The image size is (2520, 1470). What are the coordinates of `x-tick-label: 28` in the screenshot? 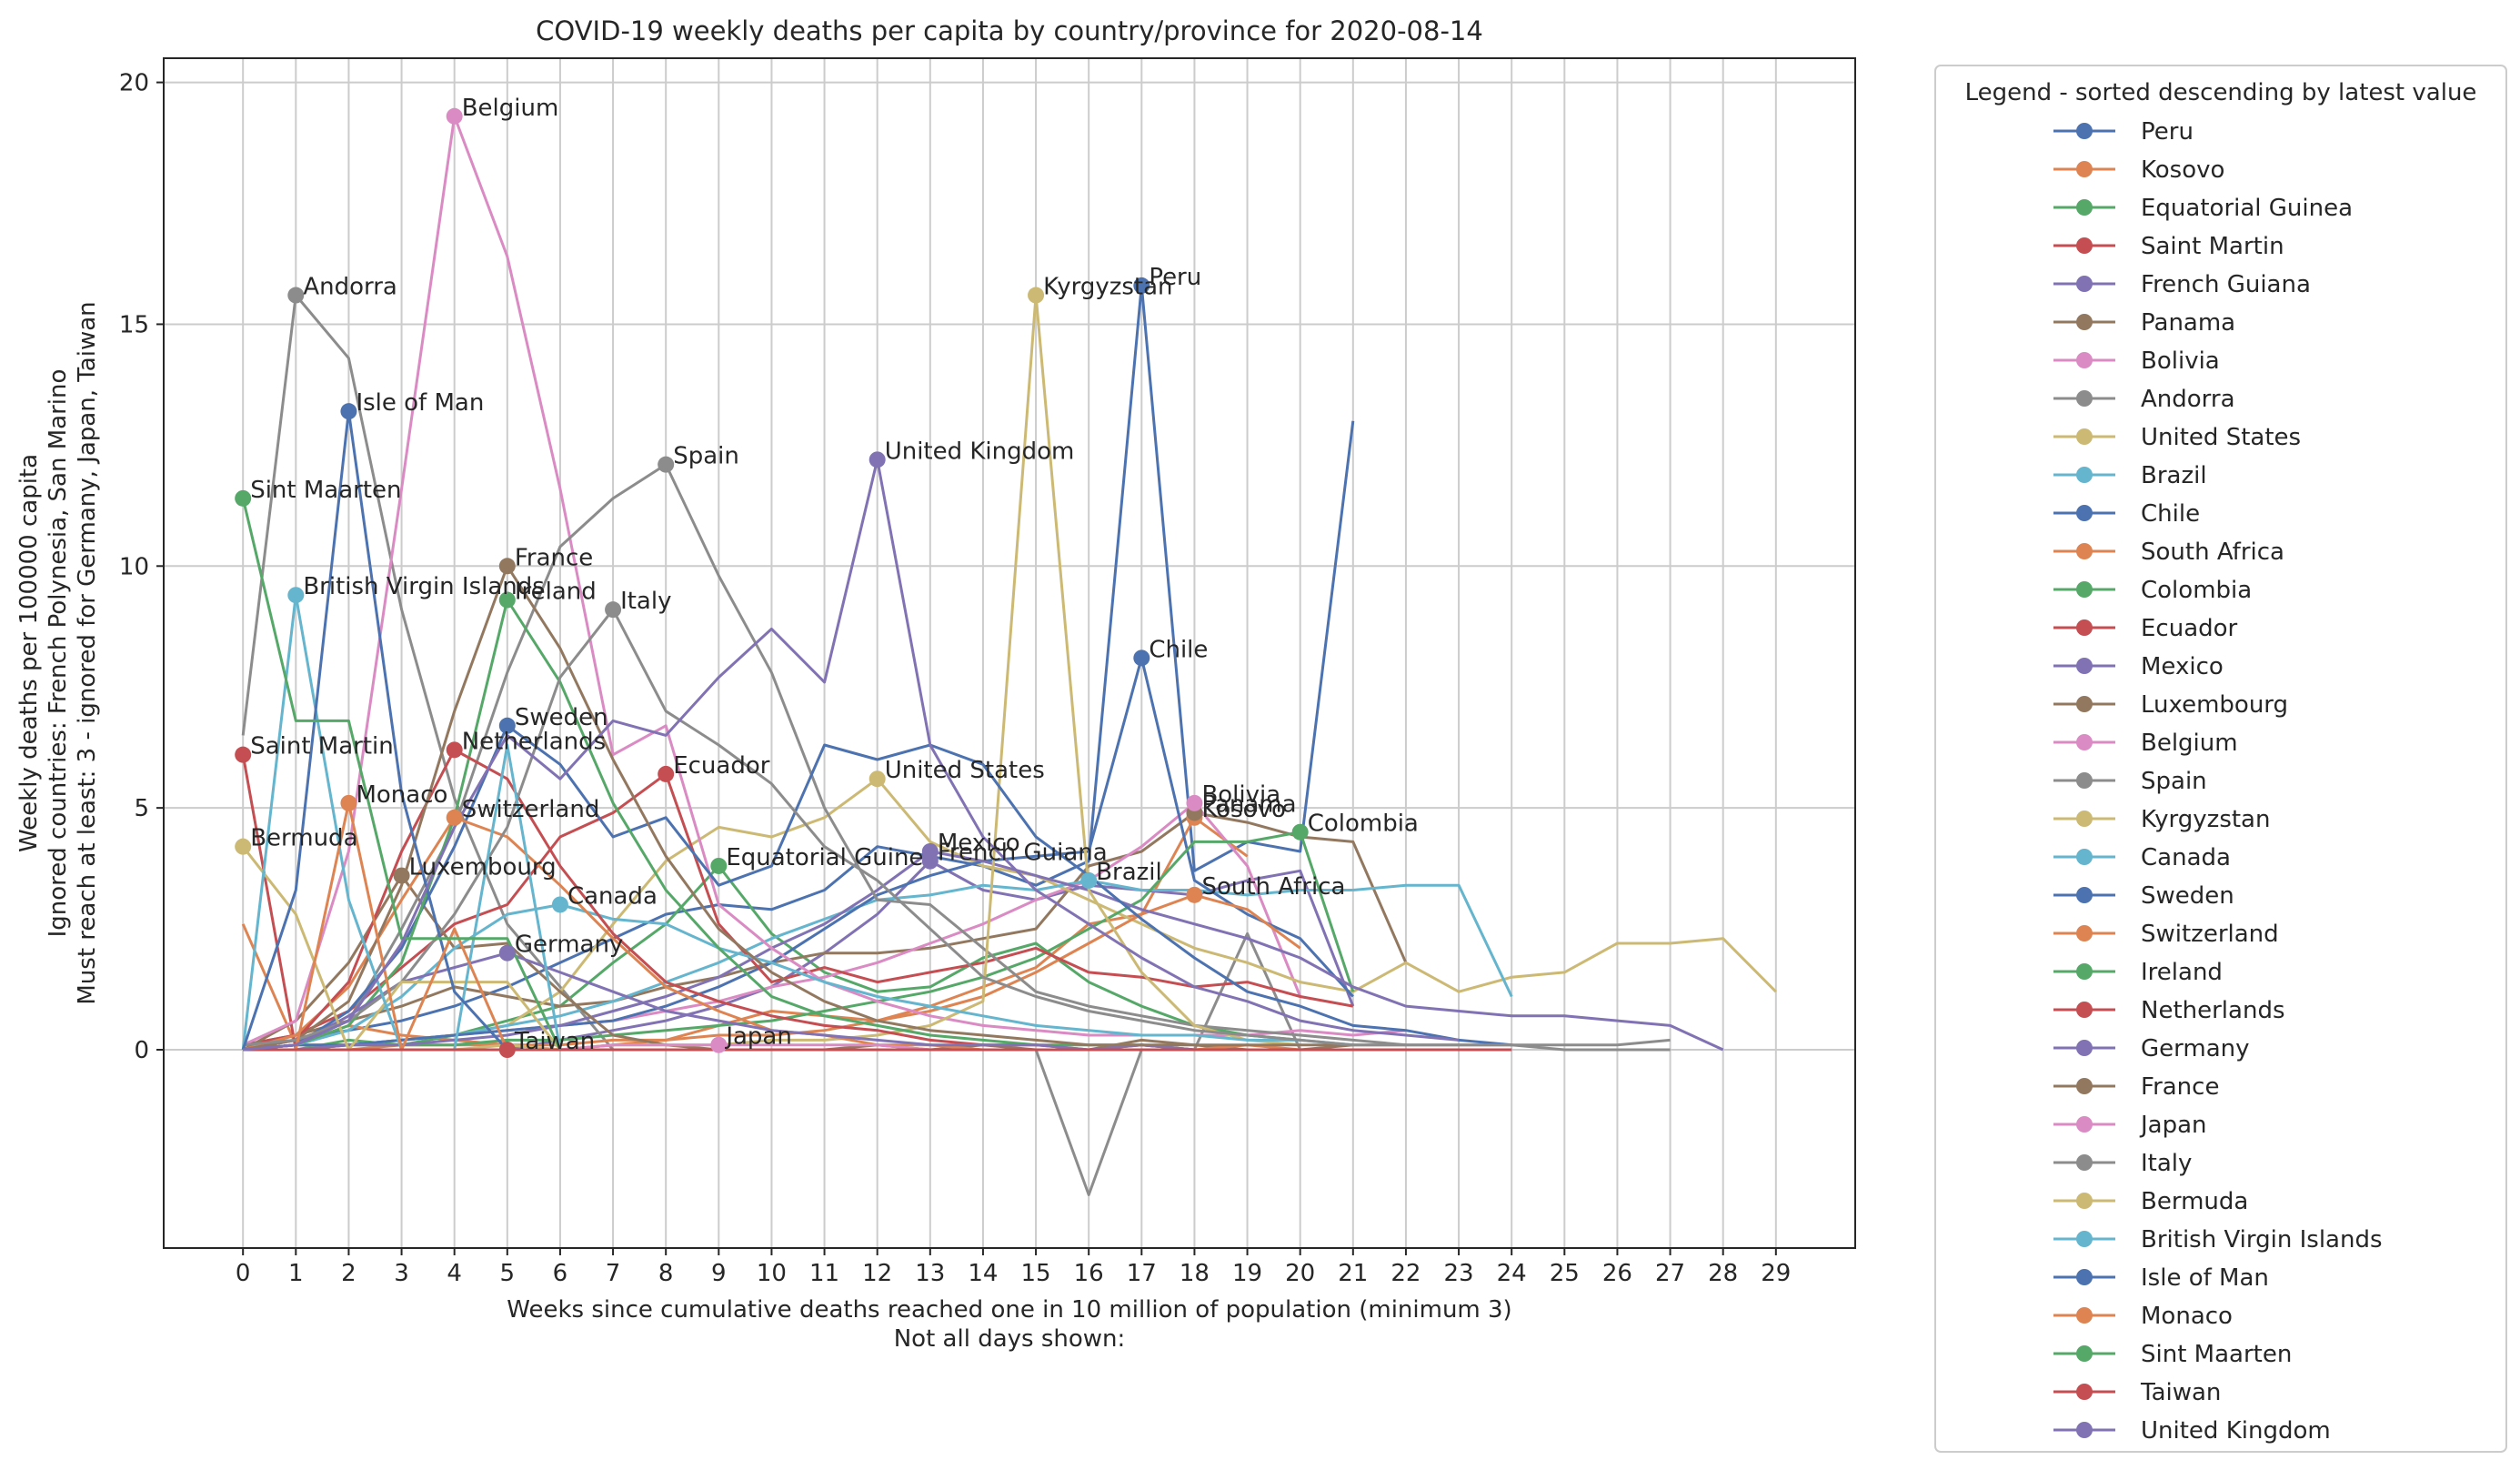 It's located at (1723, 1273).